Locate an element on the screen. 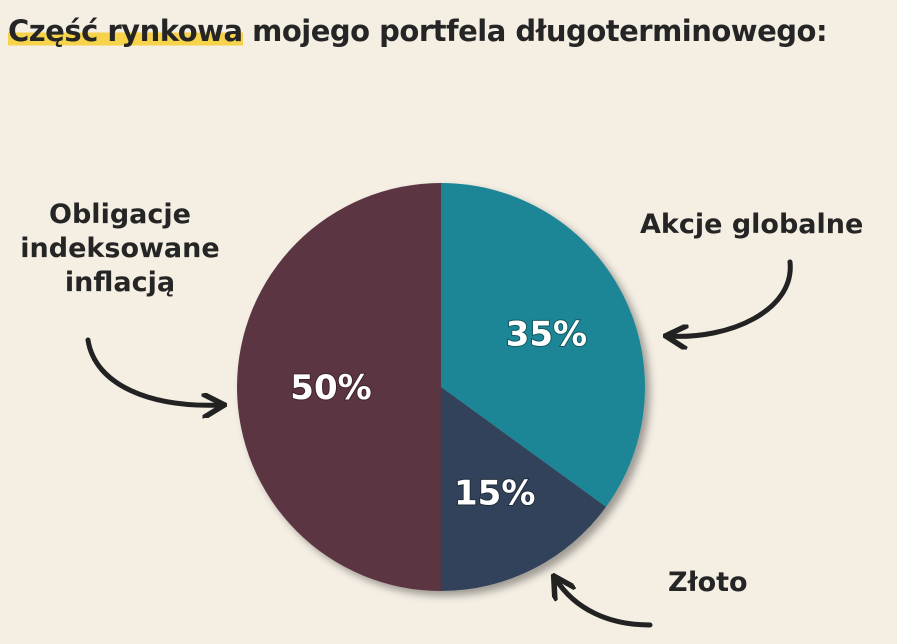 This screenshot has height=644, width=897. label-zloto: Złoto is located at coordinates (708, 582).